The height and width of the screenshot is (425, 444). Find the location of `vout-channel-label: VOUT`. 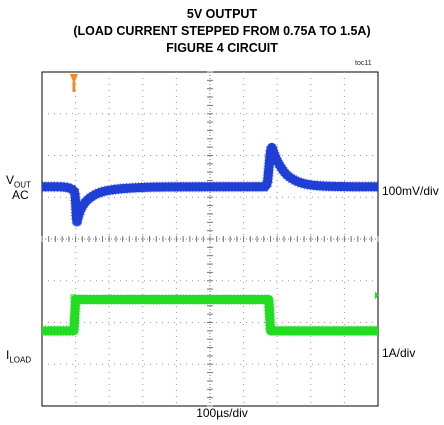

vout-channel-label: VOUT is located at coordinates (18, 182).